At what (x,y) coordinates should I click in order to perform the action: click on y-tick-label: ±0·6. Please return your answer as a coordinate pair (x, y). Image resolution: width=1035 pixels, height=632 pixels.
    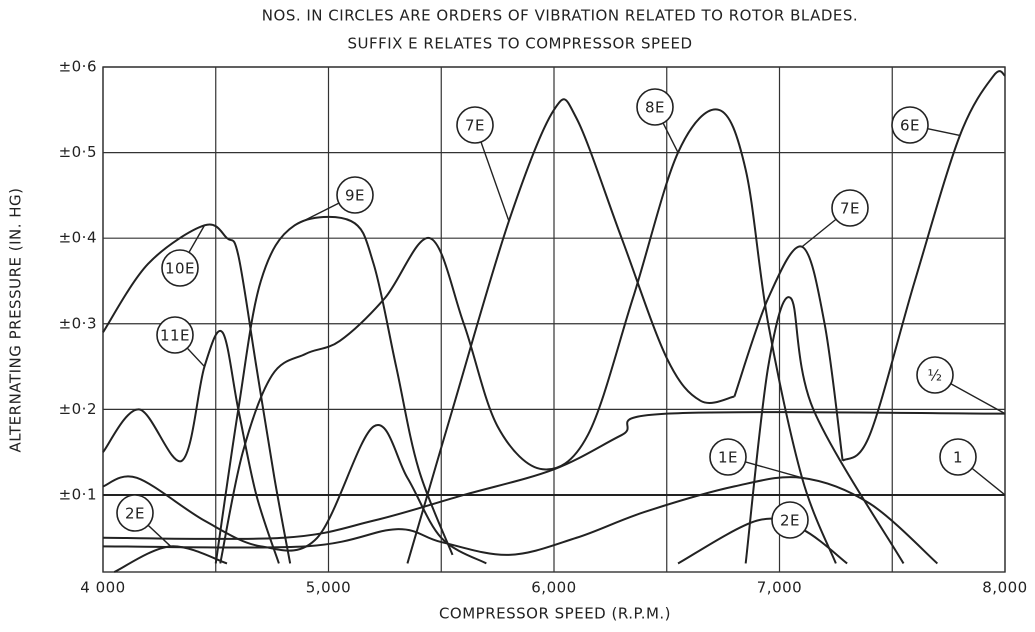
    Looking at the image, I should click on (78, 67).